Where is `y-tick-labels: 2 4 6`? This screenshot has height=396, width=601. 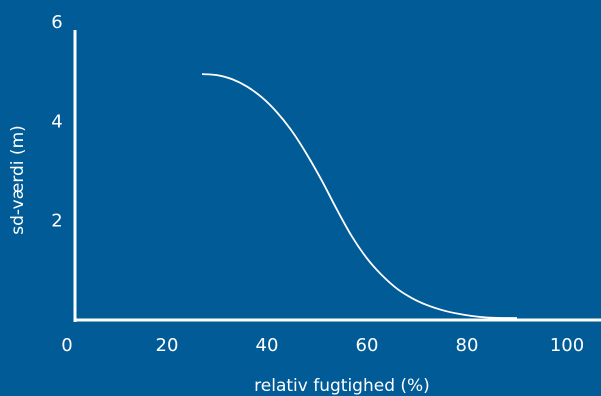
y-tick-labels: 2 4 6 is located at coordinates (56, 122).